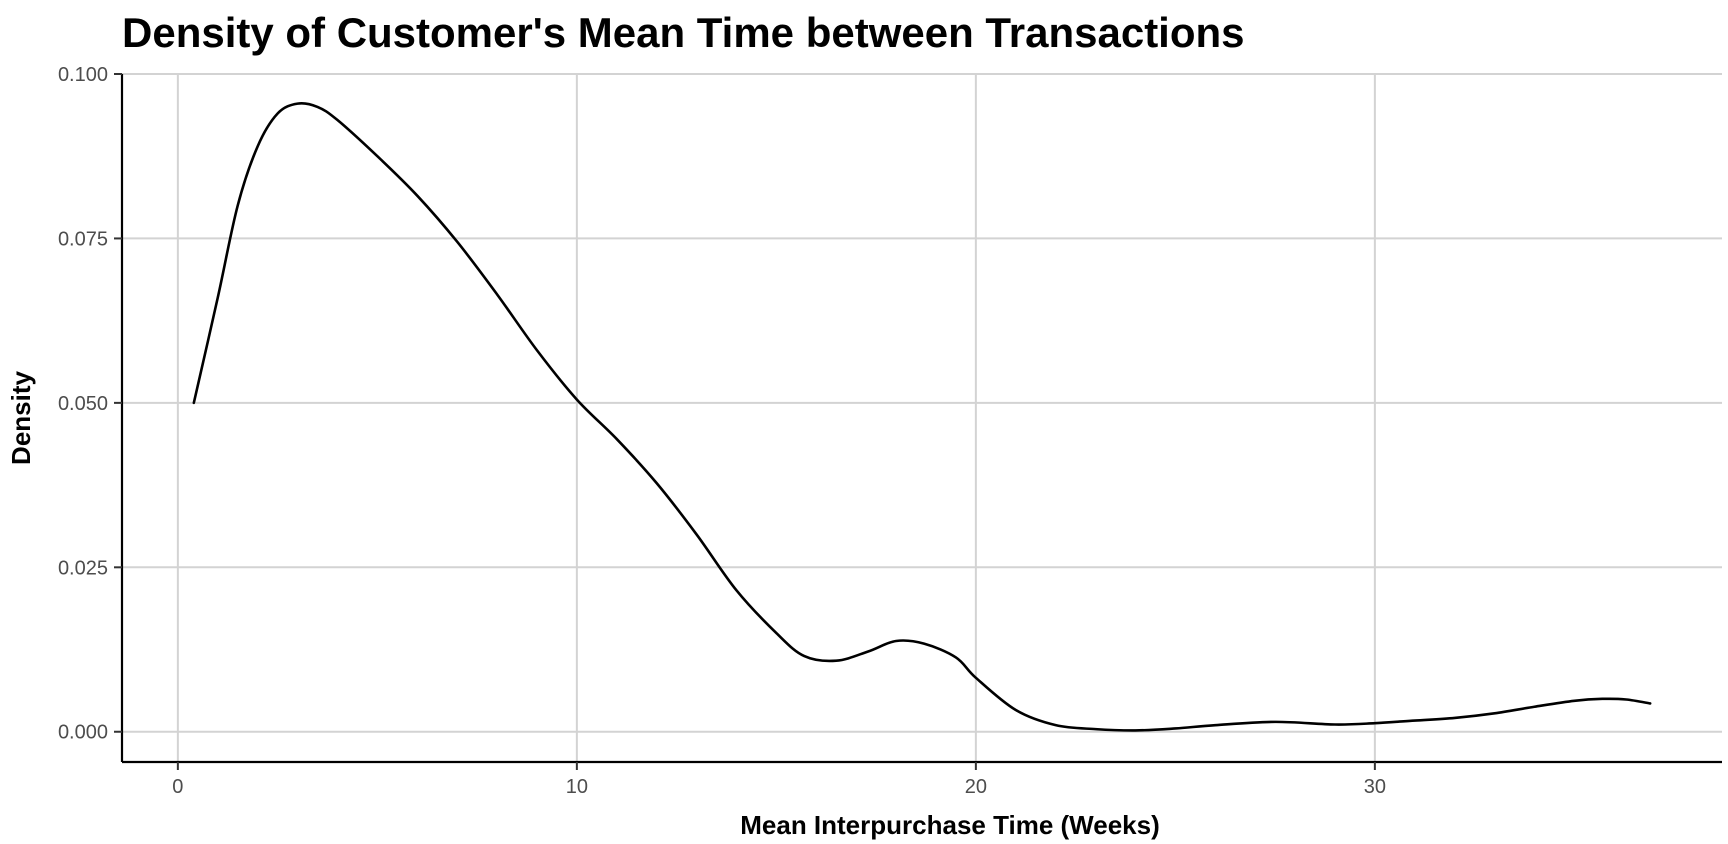  I want to click on x-tick-label-1: 10, so click(577, 787).